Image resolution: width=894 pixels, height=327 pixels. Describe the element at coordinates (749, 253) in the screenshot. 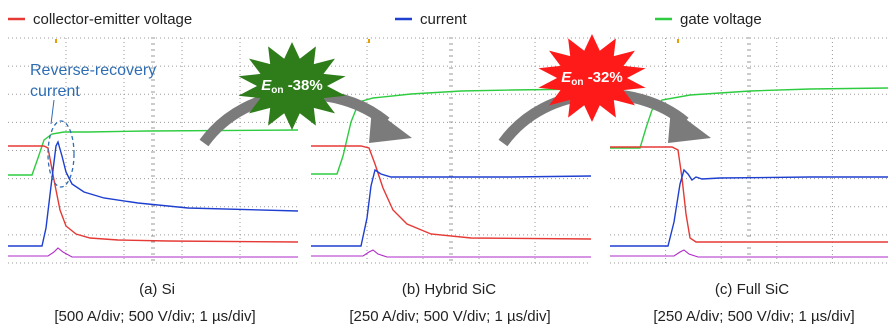

I see `panel-full-sic-tail-trace` at that location.